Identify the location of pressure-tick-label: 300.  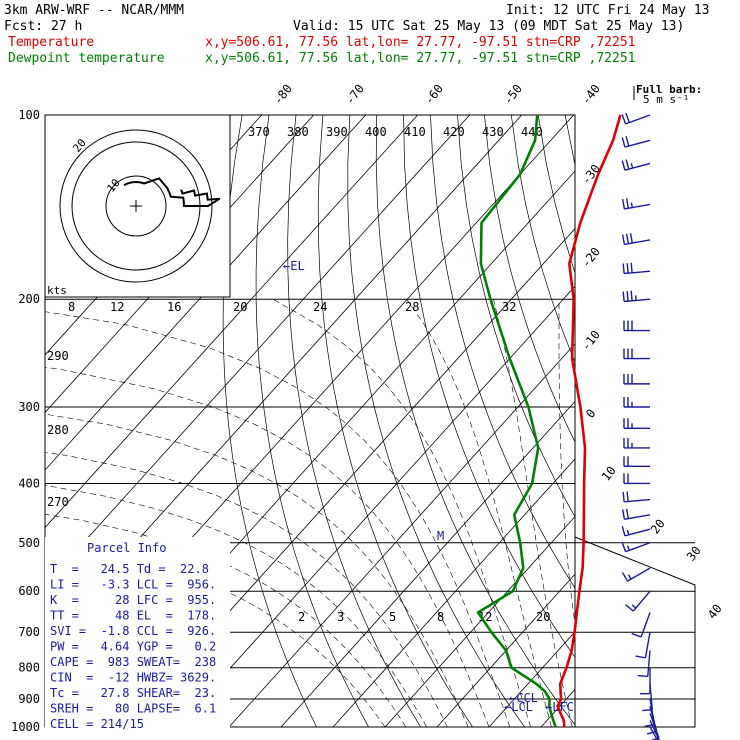
(29, 407).